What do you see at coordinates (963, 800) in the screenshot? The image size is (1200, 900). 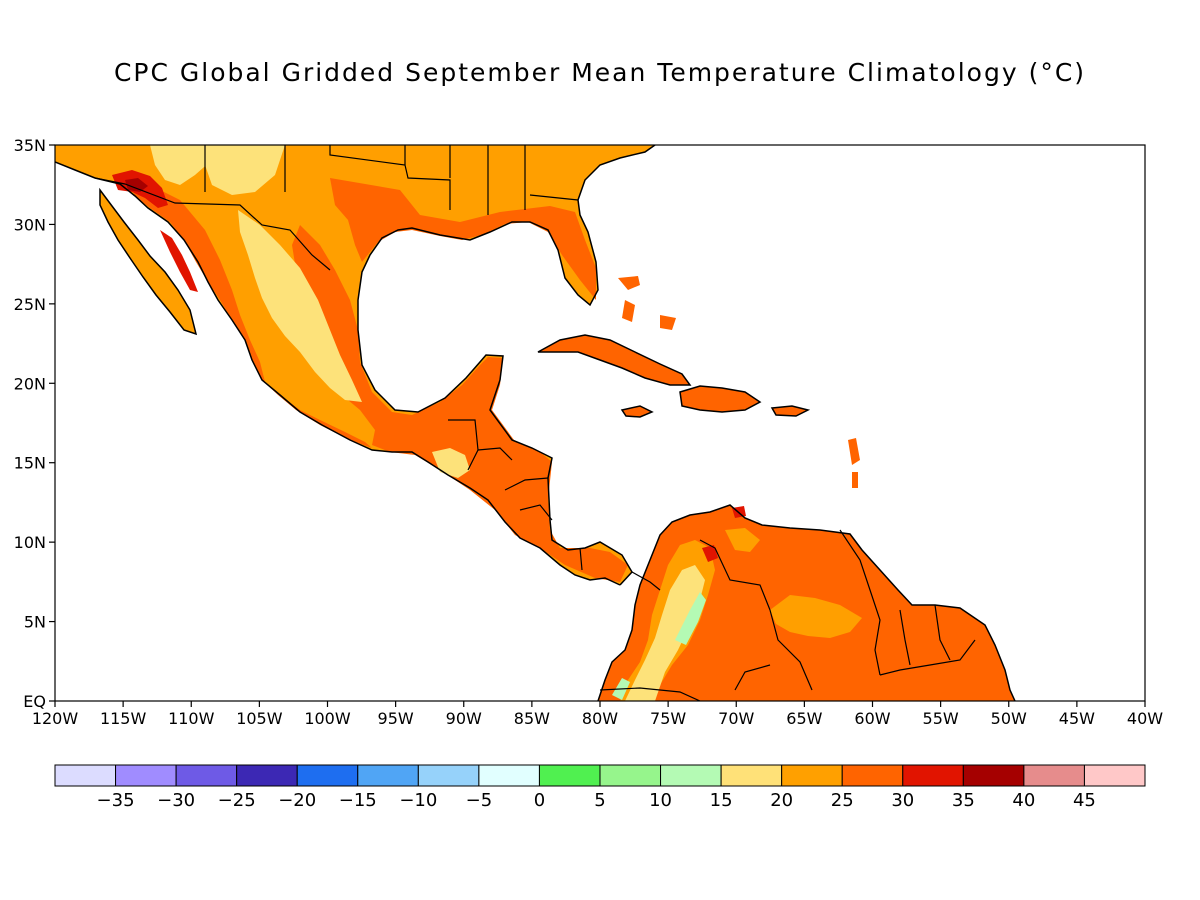 I see `colorbar-label: 35` at bounding box center [963, 800].